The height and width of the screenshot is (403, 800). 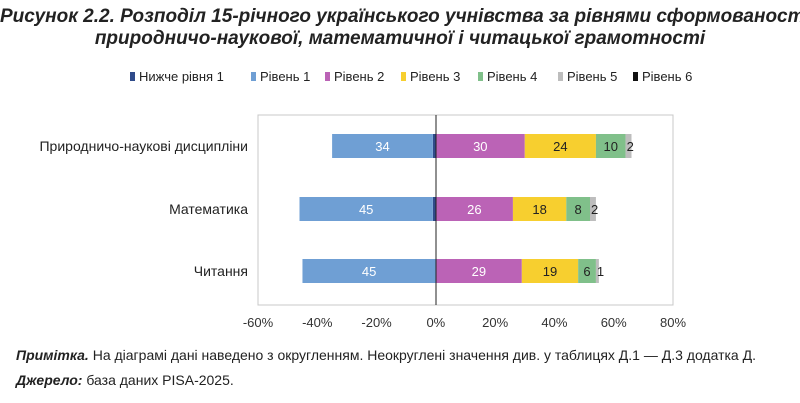 I want to click on data-label: 34, so click(x=382, y=146).